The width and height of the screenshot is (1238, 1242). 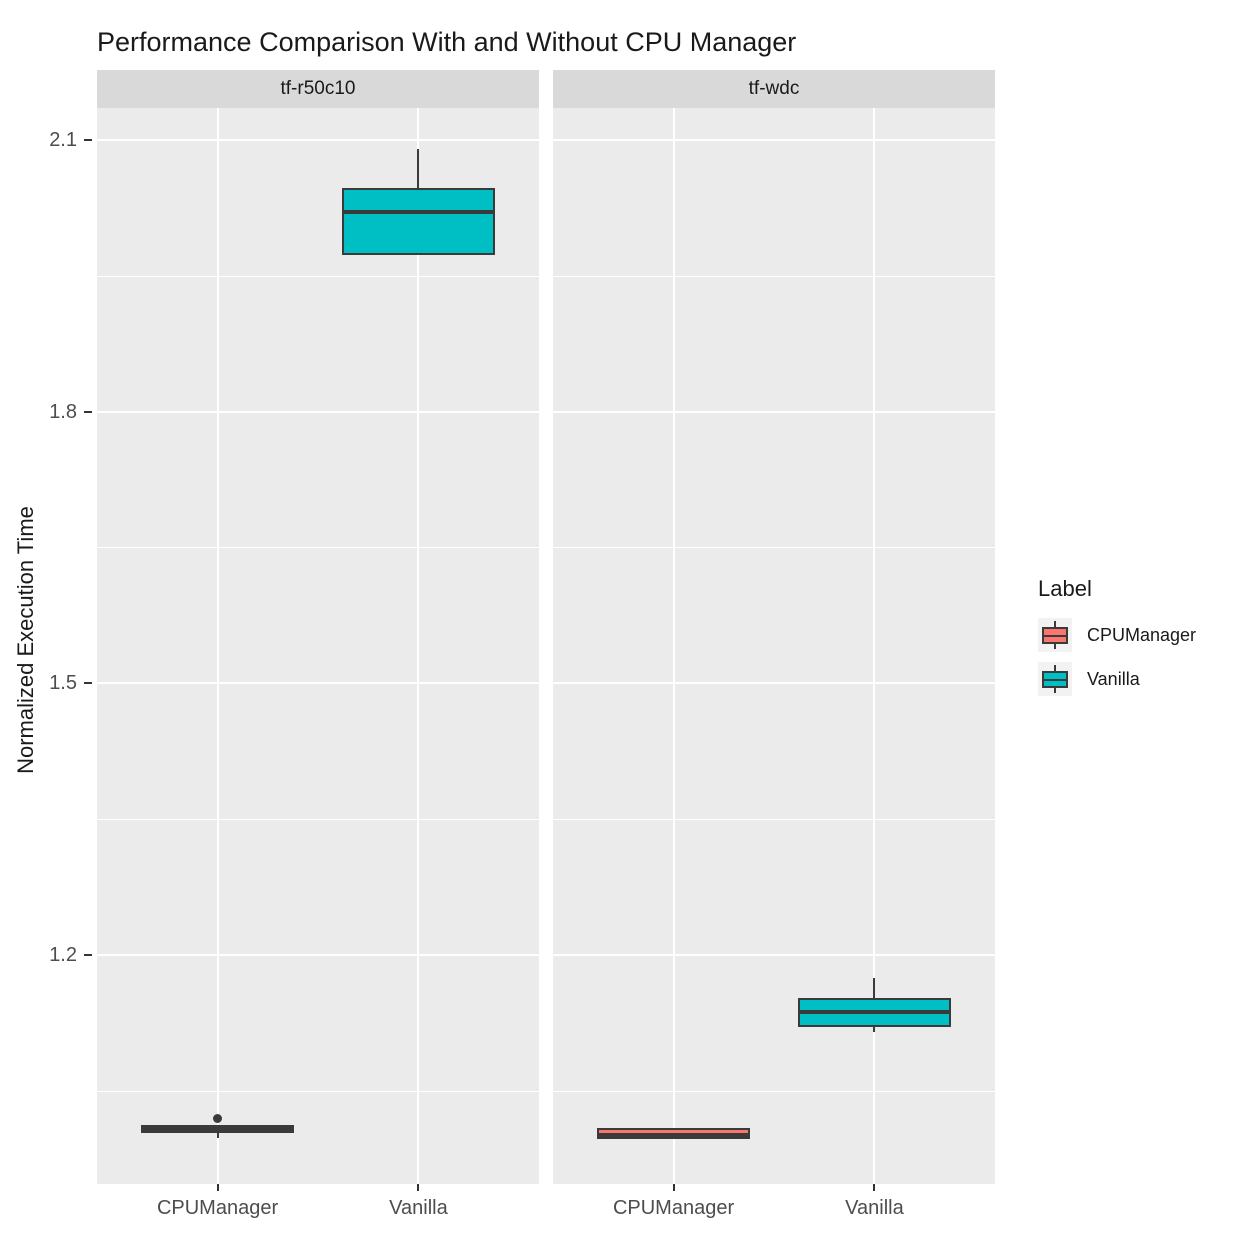 I want to click on y-tick-label: 1.2, so click(x=63, y=955).